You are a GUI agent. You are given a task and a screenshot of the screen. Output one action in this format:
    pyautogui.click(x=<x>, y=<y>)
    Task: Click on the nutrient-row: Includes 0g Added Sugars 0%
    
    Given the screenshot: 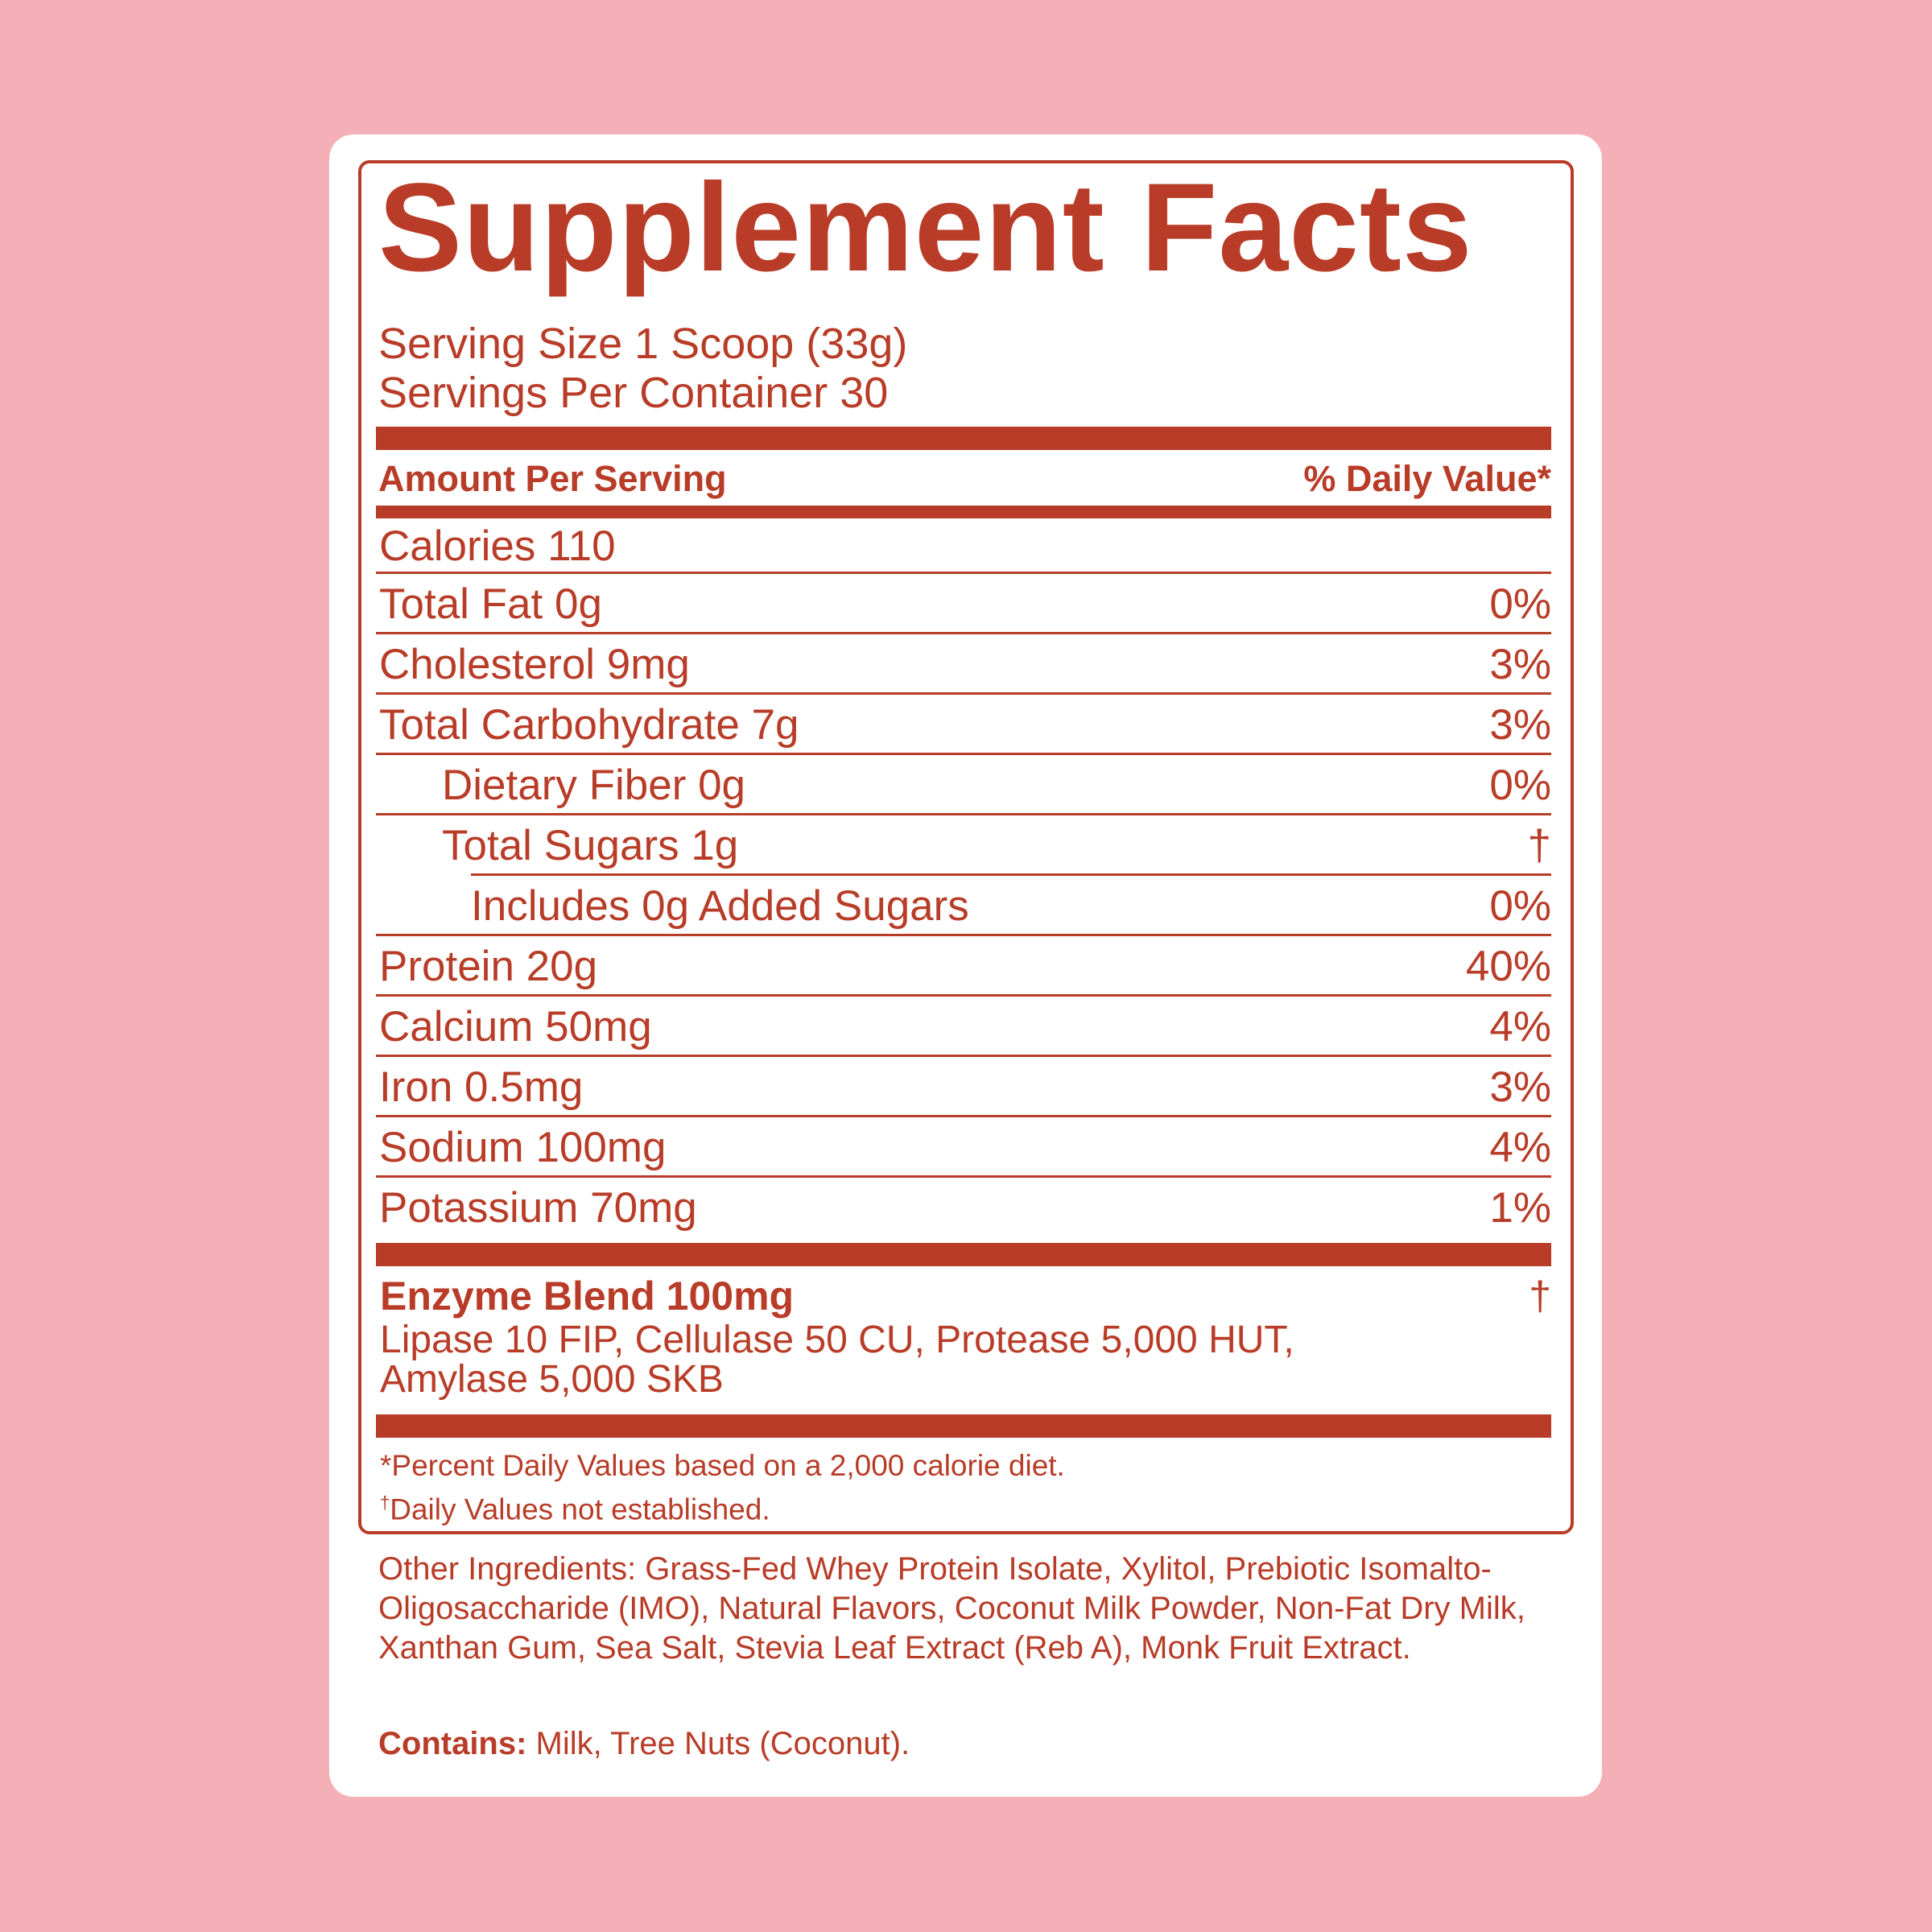 What is the action you would take?
    pyautogui.click(x=964, y=906)
    